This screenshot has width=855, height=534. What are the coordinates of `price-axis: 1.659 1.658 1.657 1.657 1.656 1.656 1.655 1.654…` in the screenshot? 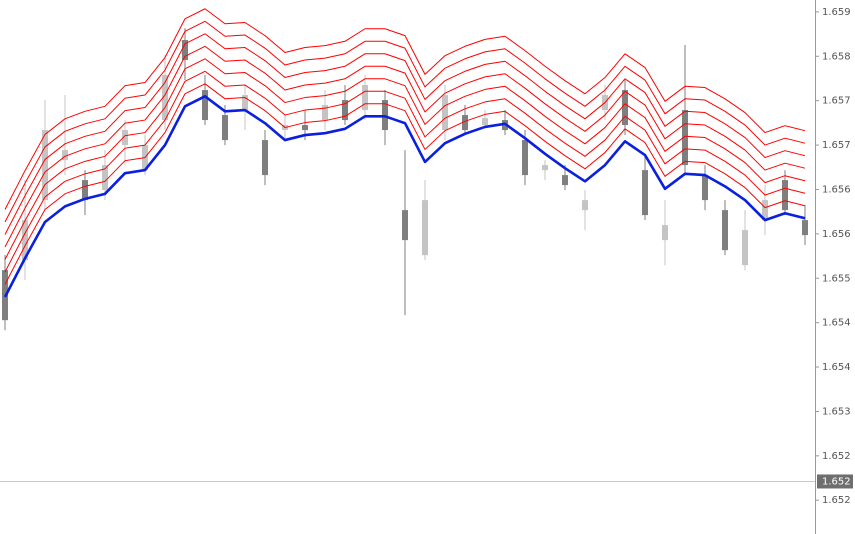 It's located at (834, 256).